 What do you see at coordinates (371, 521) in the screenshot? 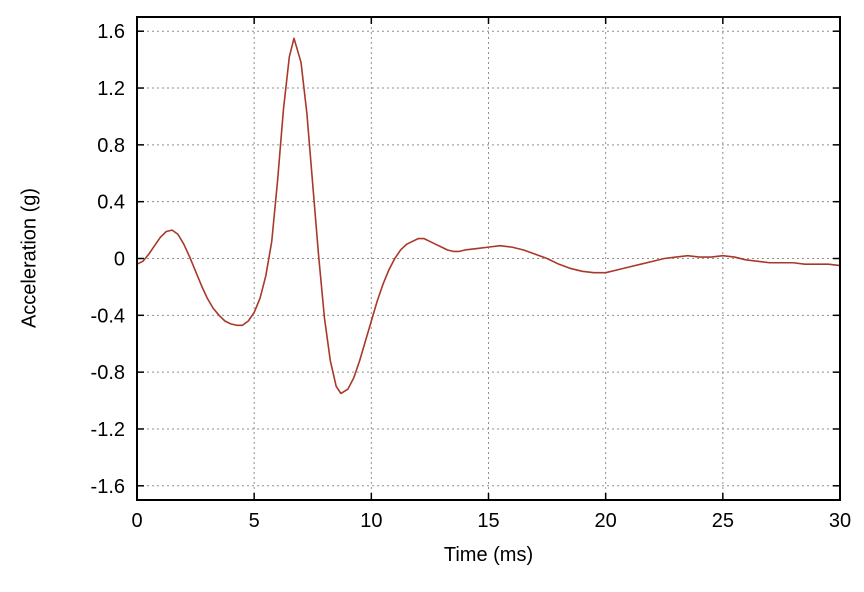
I see `x-tick-label: 10` at bounding box center [371, 521].